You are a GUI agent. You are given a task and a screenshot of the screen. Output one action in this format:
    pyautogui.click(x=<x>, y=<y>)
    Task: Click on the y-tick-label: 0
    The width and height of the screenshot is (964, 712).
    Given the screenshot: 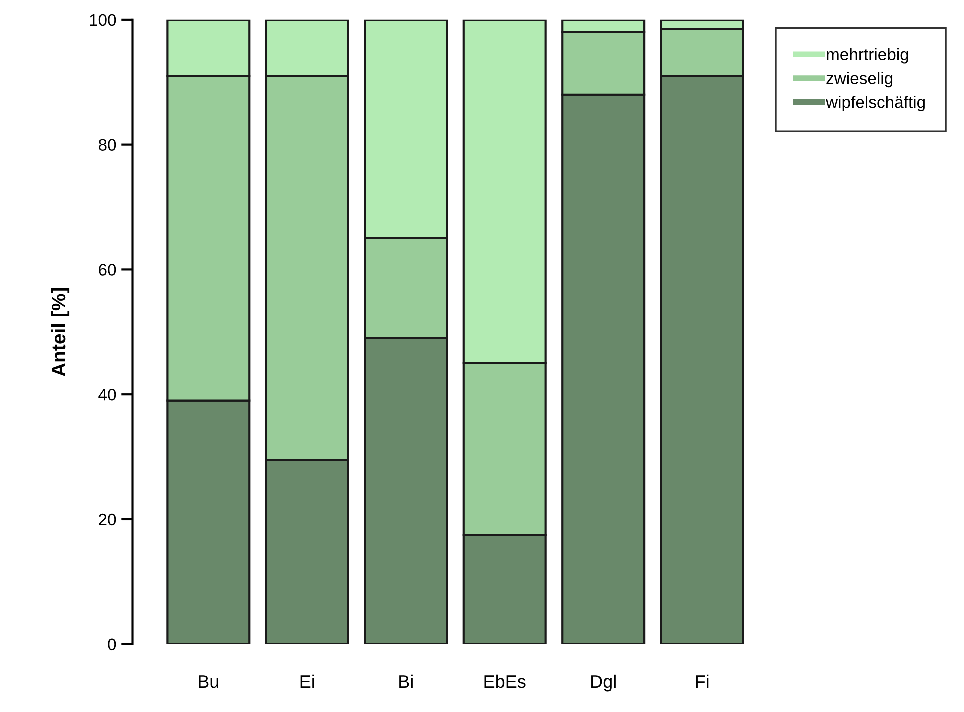 What is the action you would take?
    pyautogui.click(x=112, y=644)
    